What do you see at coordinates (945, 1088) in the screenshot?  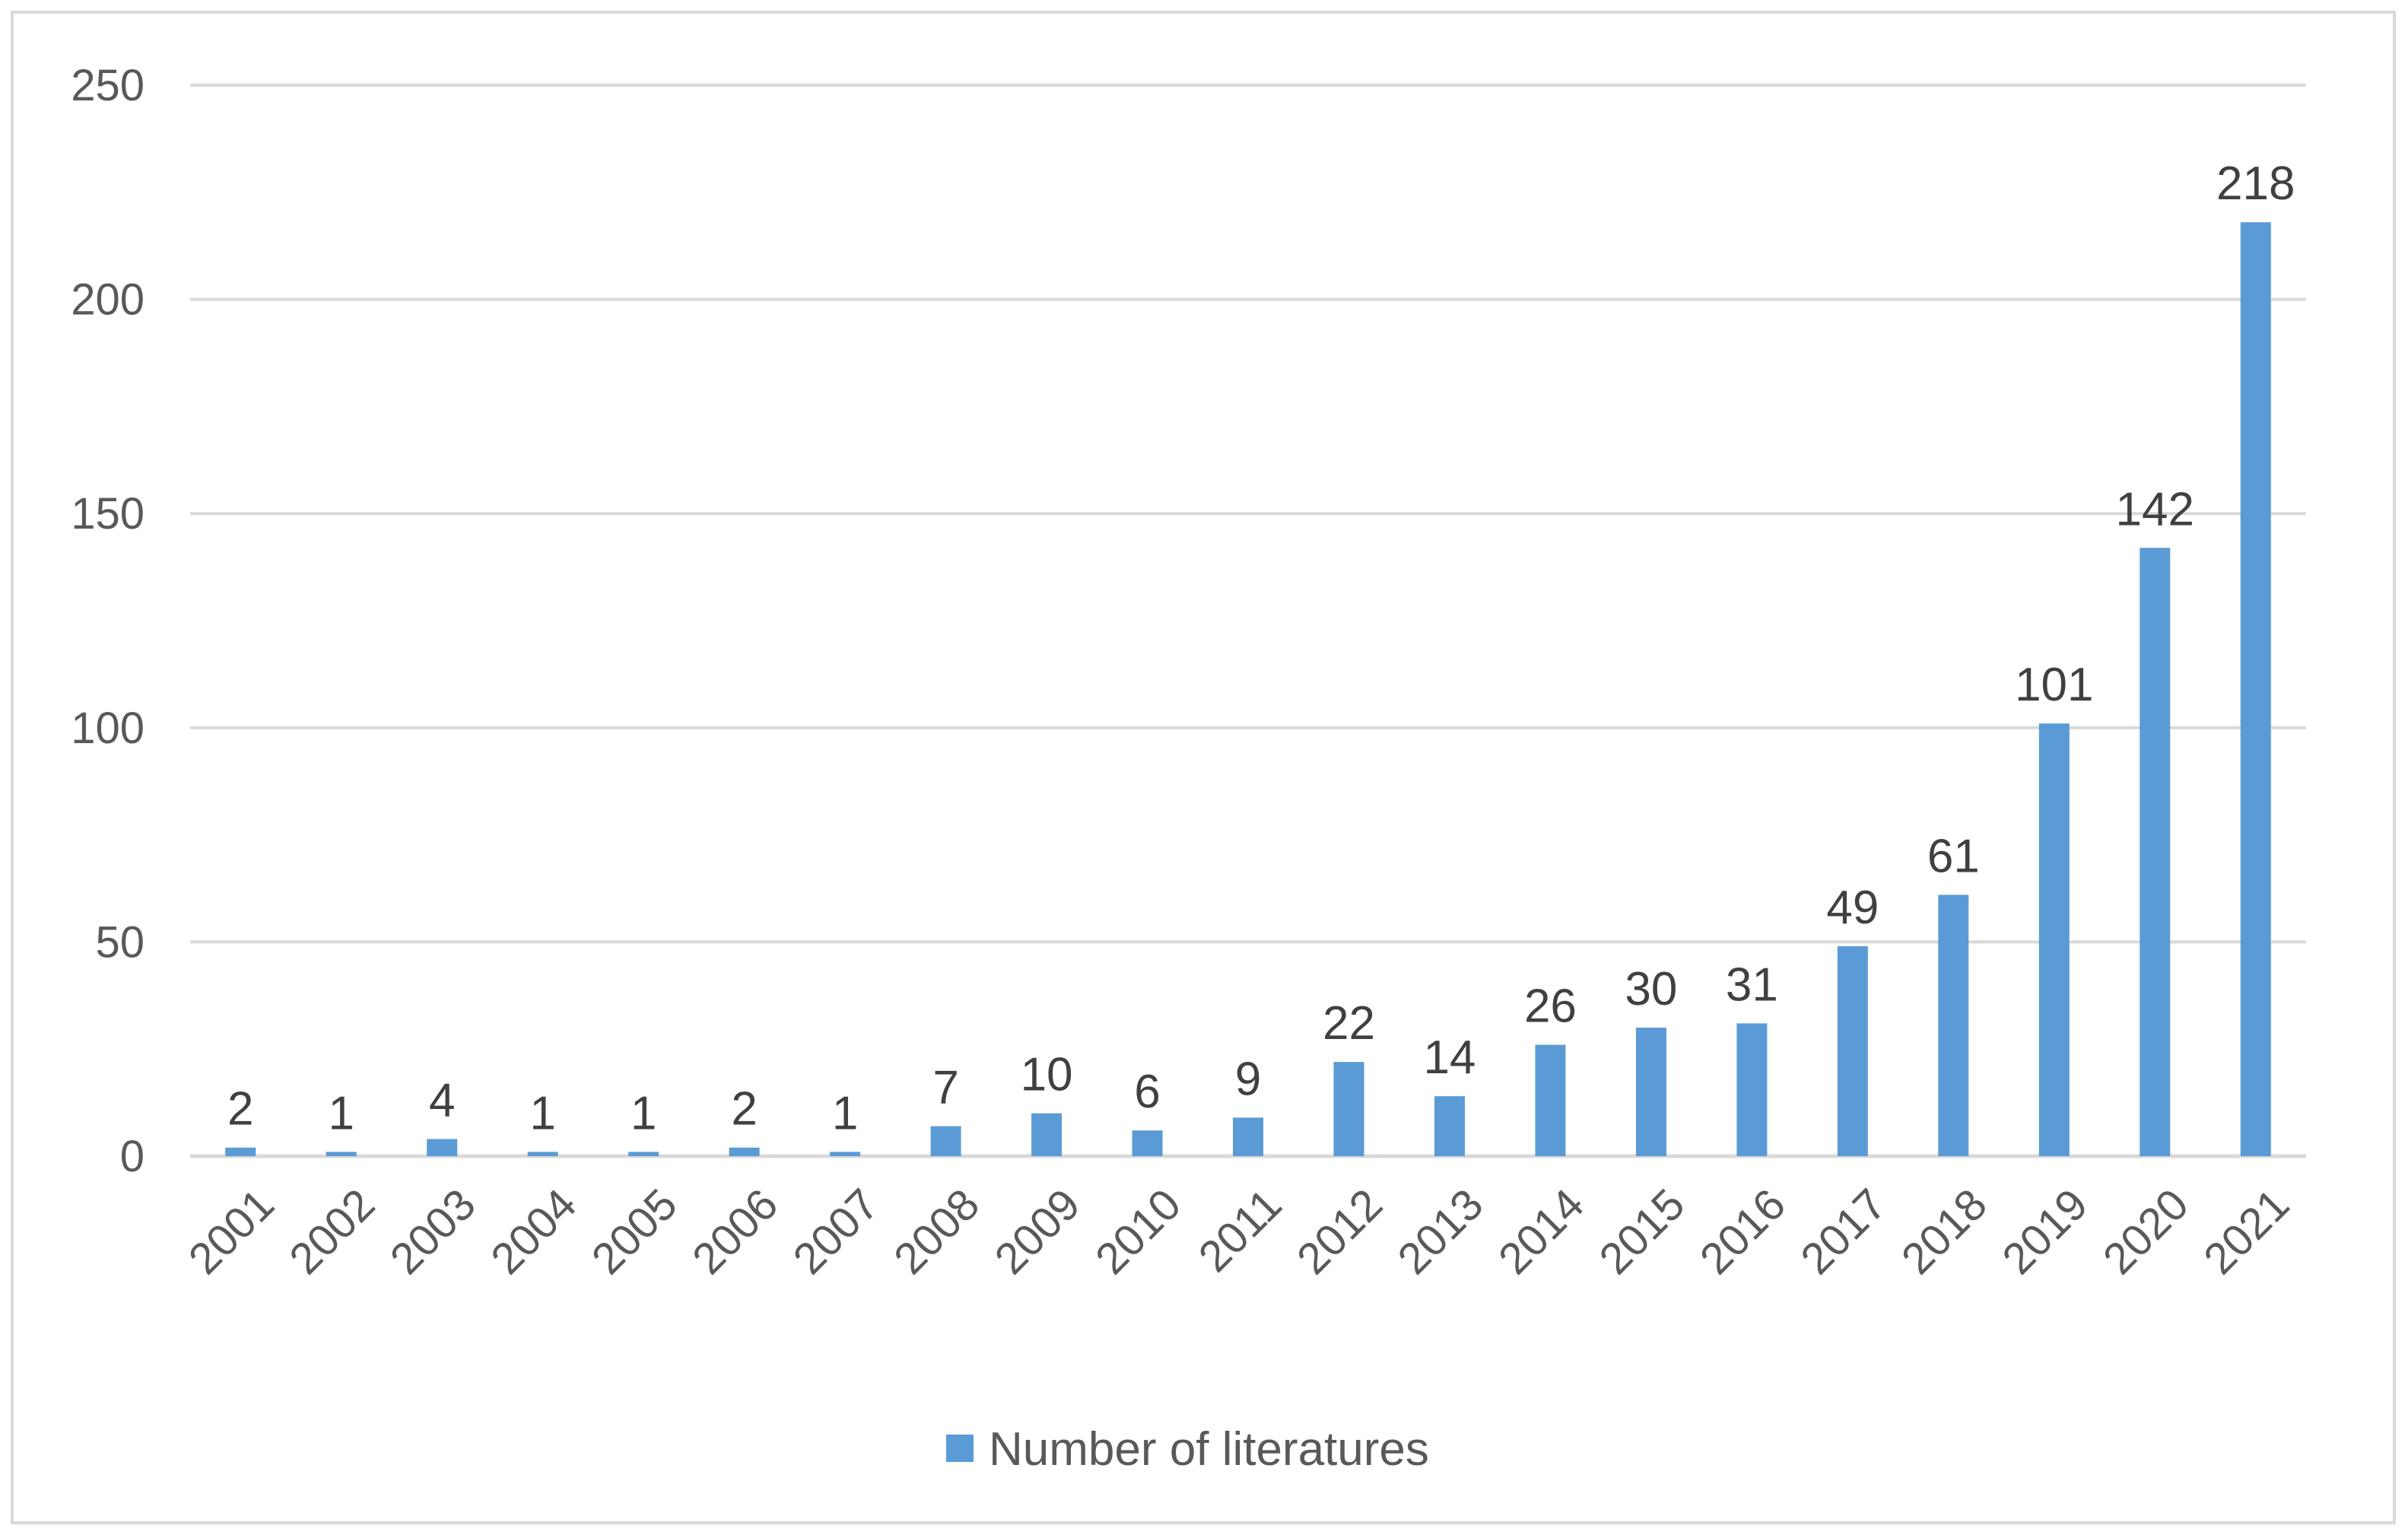 I see `data-label-2008: 7` at bounding box center [945, 1088].